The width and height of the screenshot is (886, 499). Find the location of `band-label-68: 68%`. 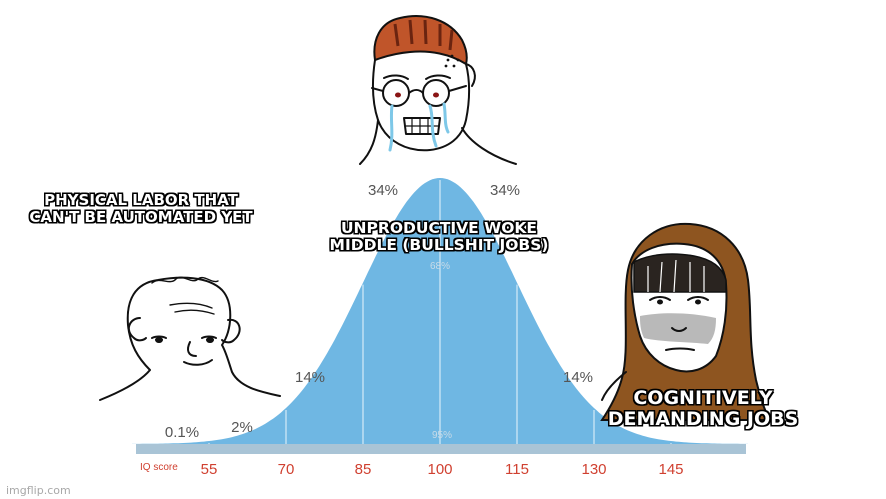

band-label-68: 68% is located at coordinates (440, 266).